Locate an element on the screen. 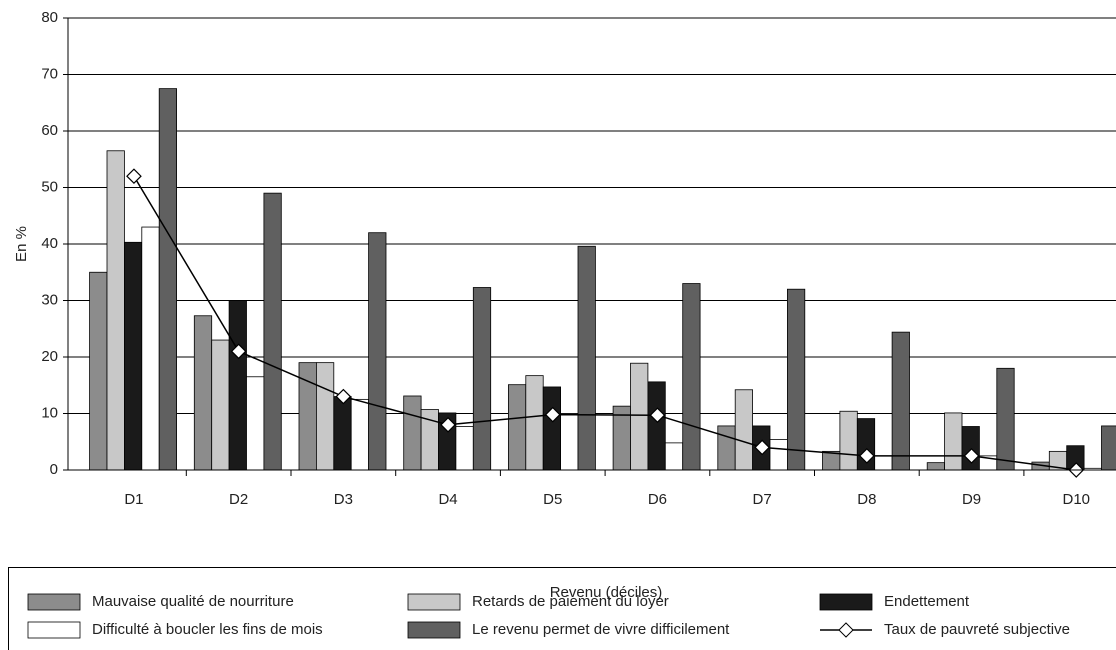  legend-label: Le revenu permet de vivre difficilement is located at coordinates (601, 629).